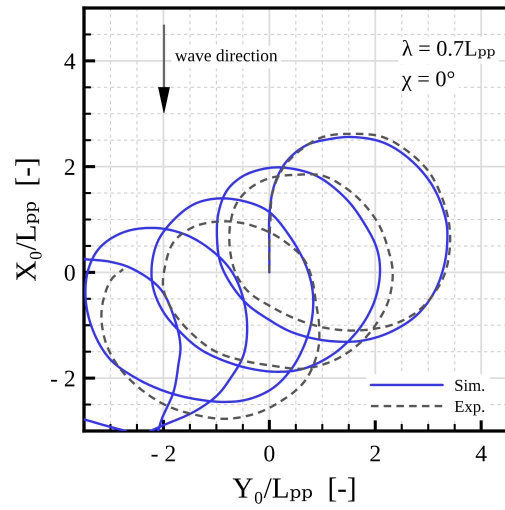 Image resolution: width=505 pixels, height=510 pixels. I want to click on x-tick-label: - 2, so click(163, 454).